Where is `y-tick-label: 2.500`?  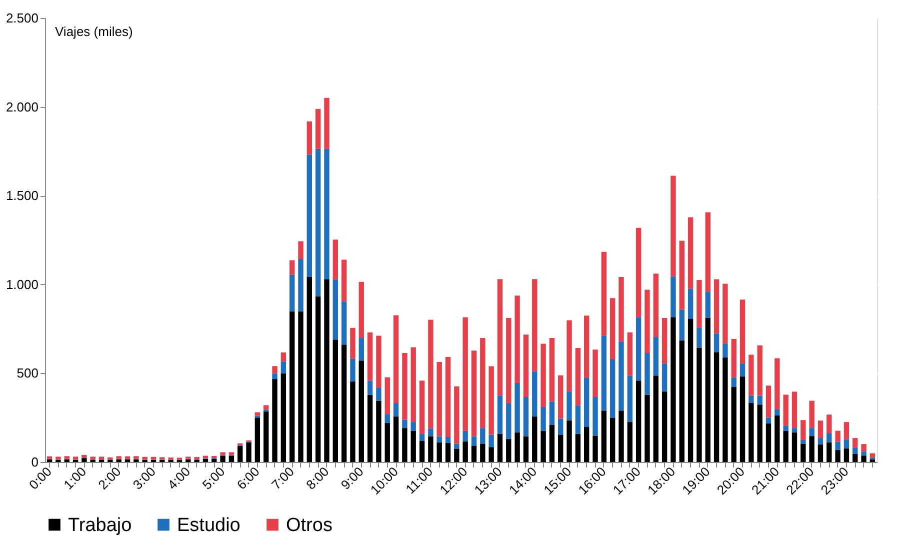 y-tick-label: 2.500 is located at coordinates (22, 18).